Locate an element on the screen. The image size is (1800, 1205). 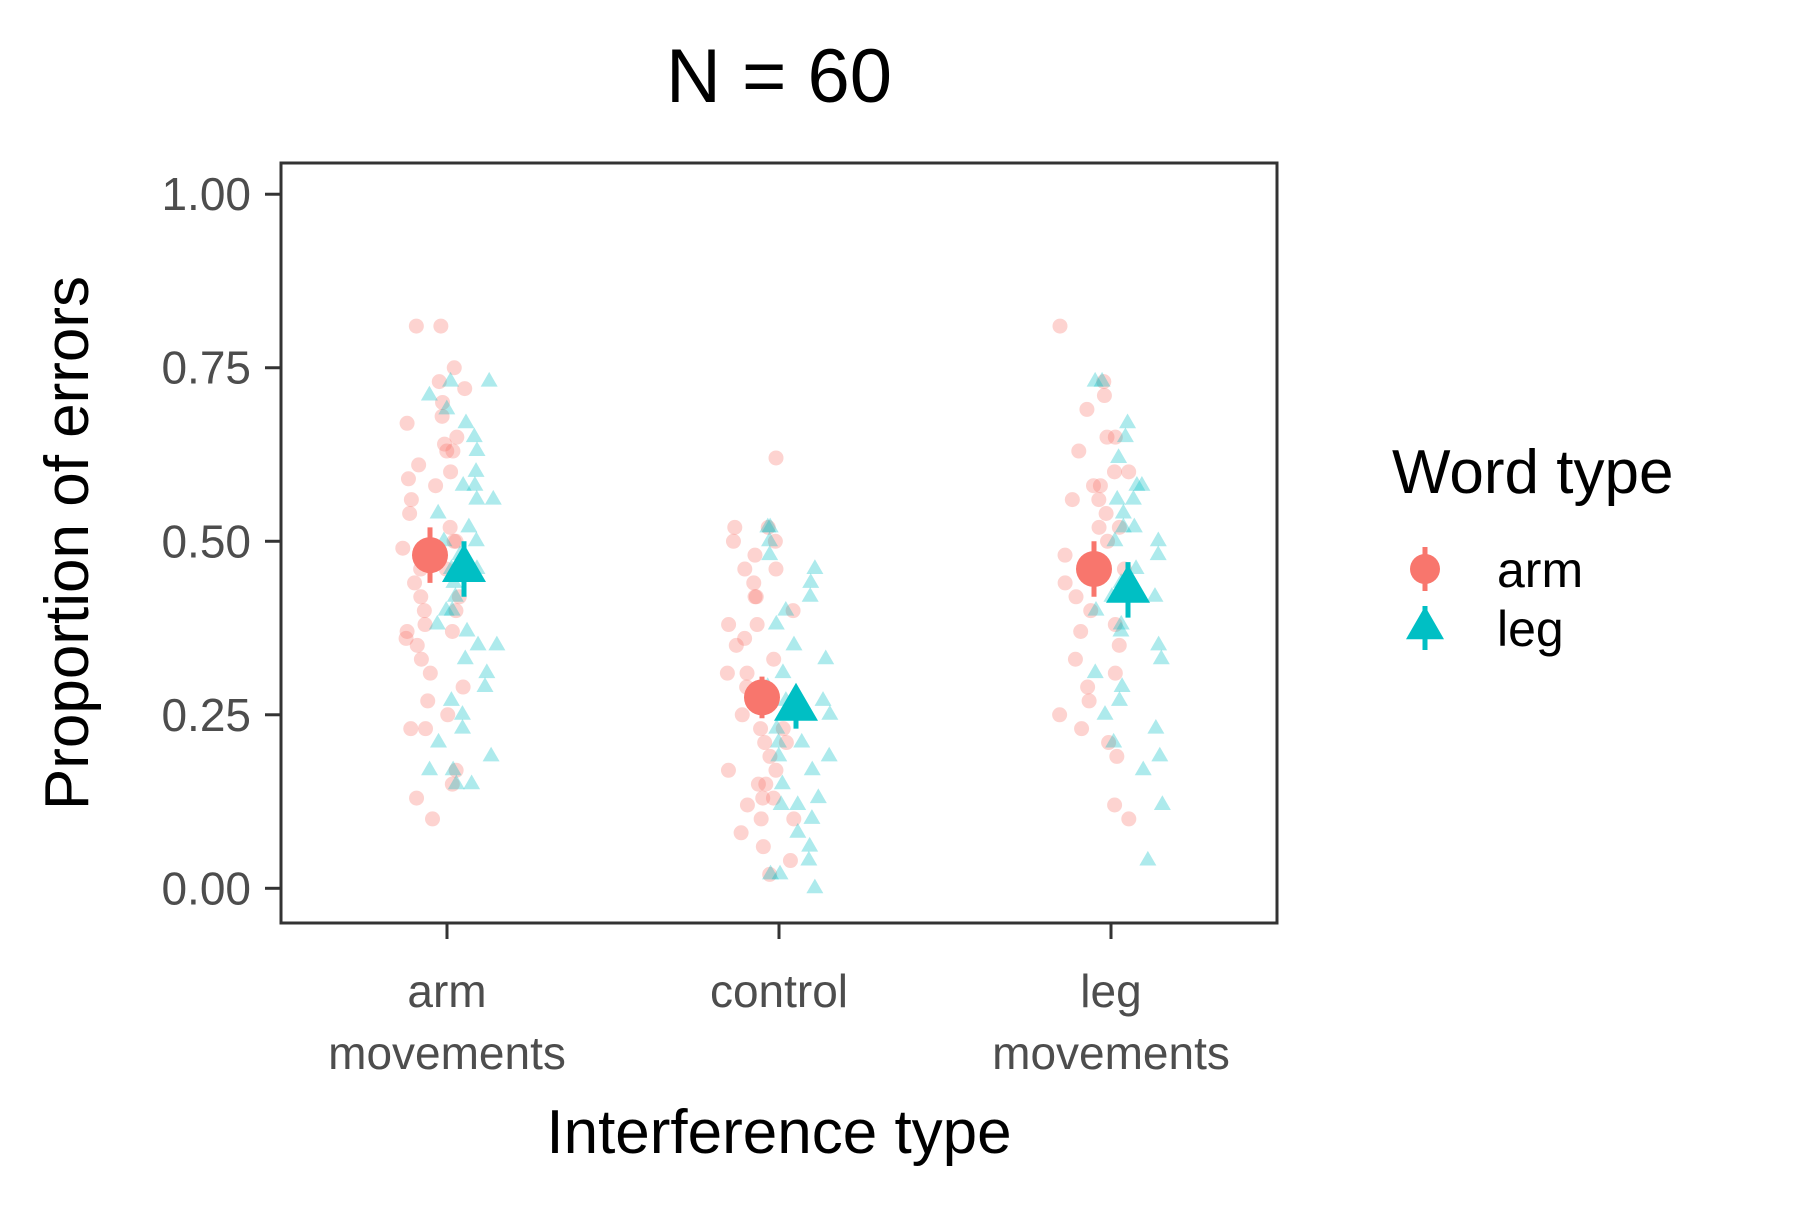
legend-title: Word type is located at coordinates (1532, 472).